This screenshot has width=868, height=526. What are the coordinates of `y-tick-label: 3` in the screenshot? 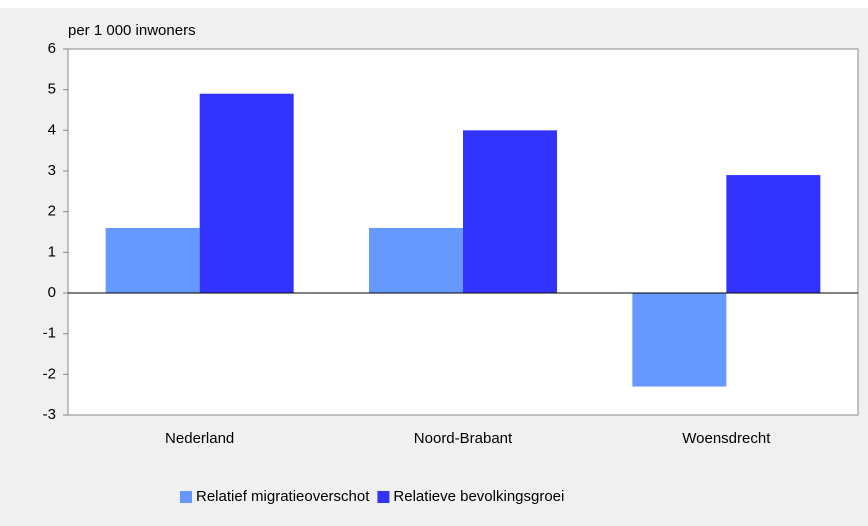 It's located at (52, 170).